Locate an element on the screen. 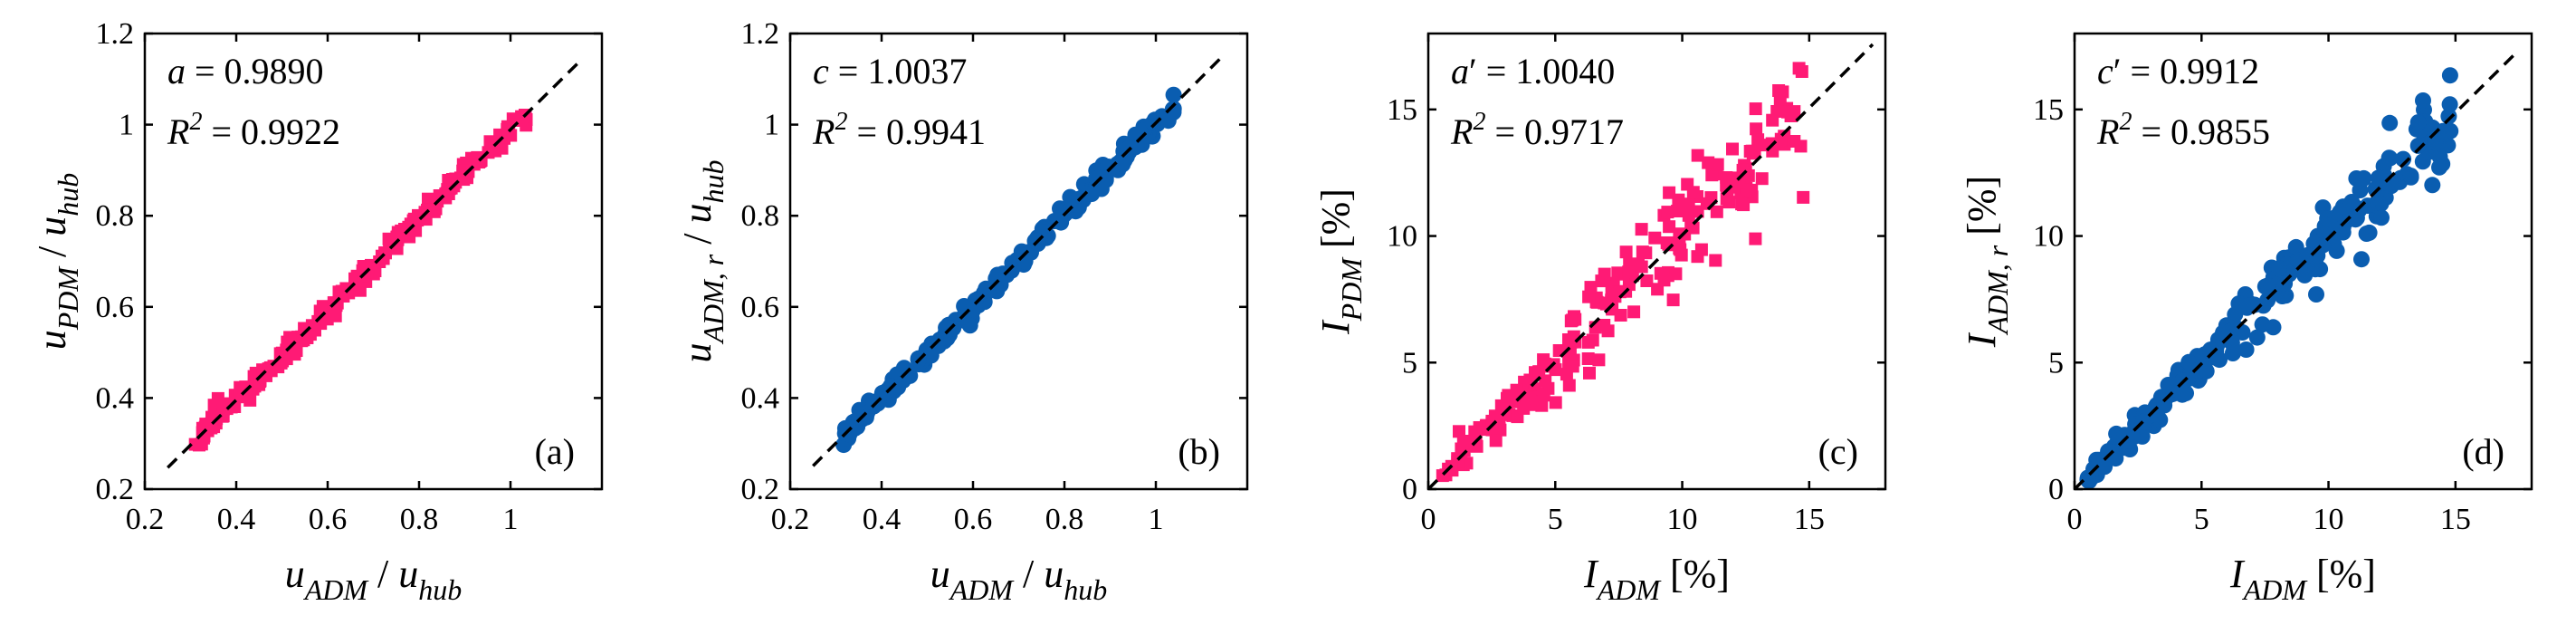  panel-label: (d) is located at coordinates (2483, 452).